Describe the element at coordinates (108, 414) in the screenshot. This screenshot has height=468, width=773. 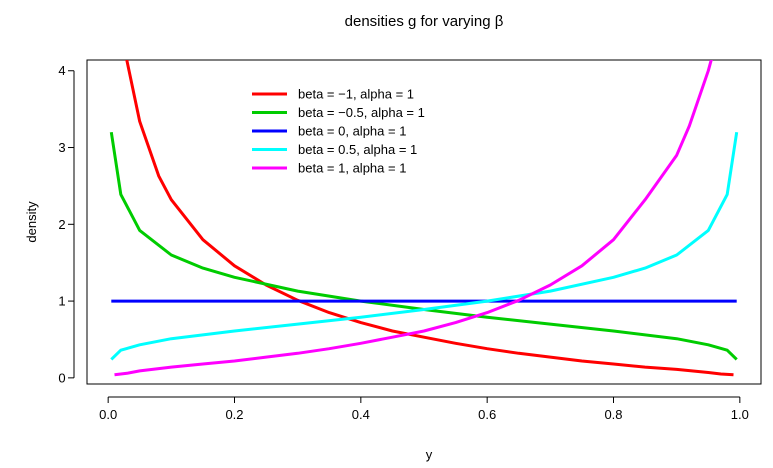
I see `x-tick-label: 0.0` at that location.